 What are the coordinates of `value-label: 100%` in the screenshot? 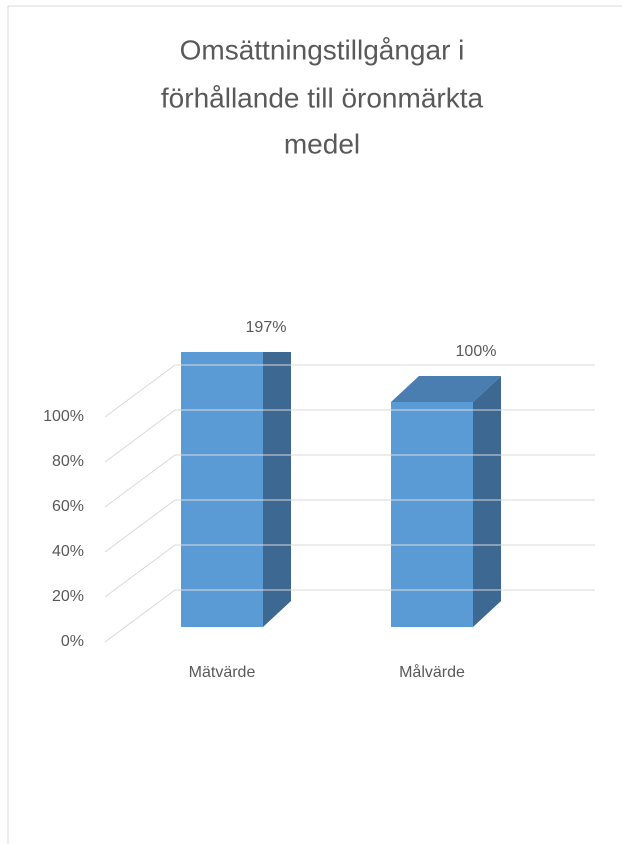 It's located at (476, 351).